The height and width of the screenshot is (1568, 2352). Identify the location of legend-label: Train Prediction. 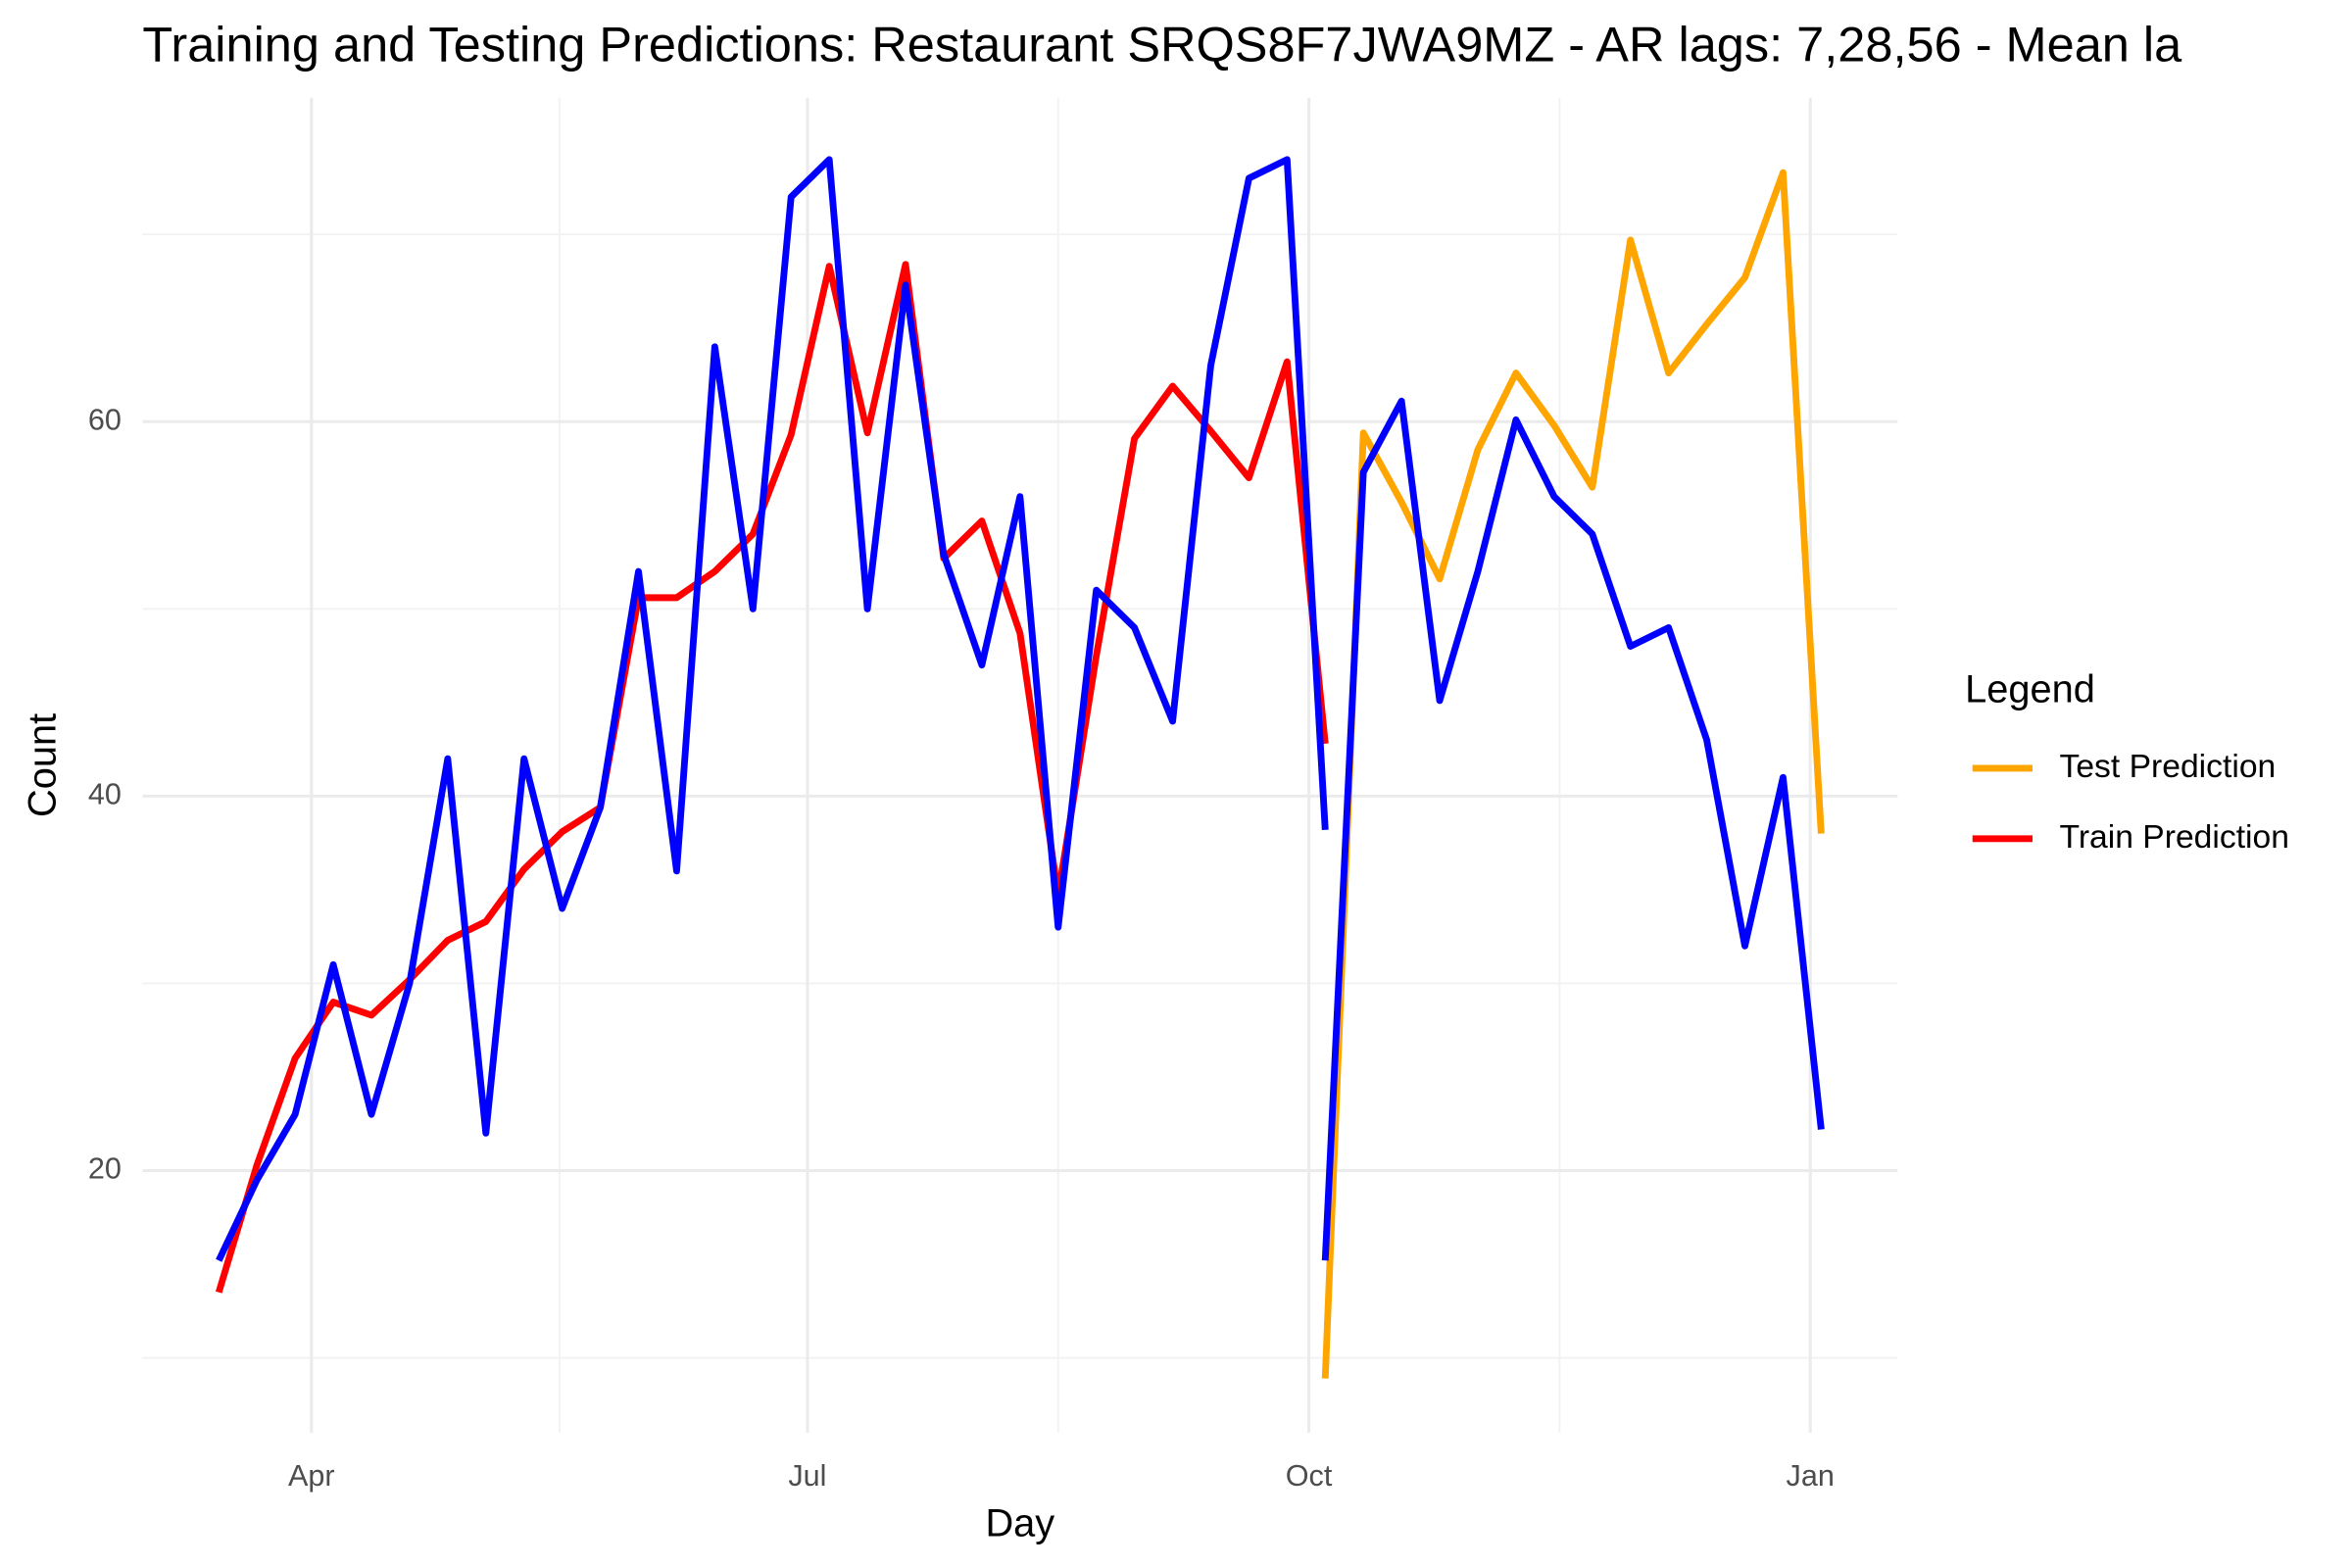
(2174, 837).